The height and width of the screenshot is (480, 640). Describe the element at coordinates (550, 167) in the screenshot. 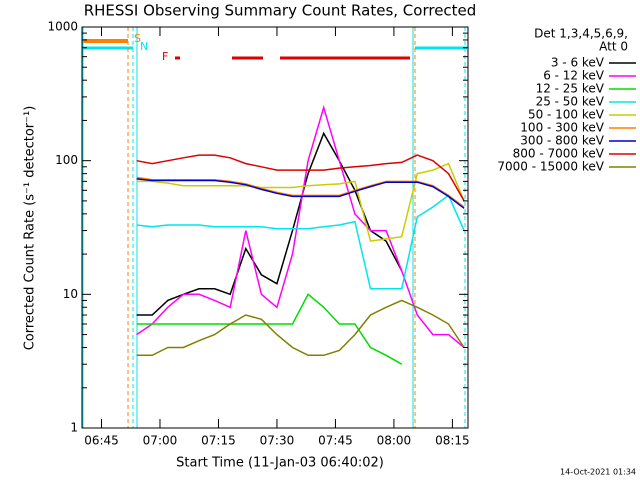

I see `legend-label: 7000 - 15000 keV` at that location.